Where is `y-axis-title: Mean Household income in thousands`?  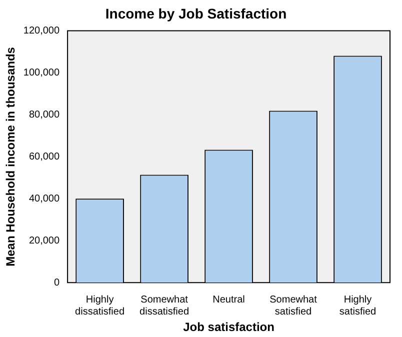 y-axis-title: Mean Household income in thousands is located at coordinates (11, 156).